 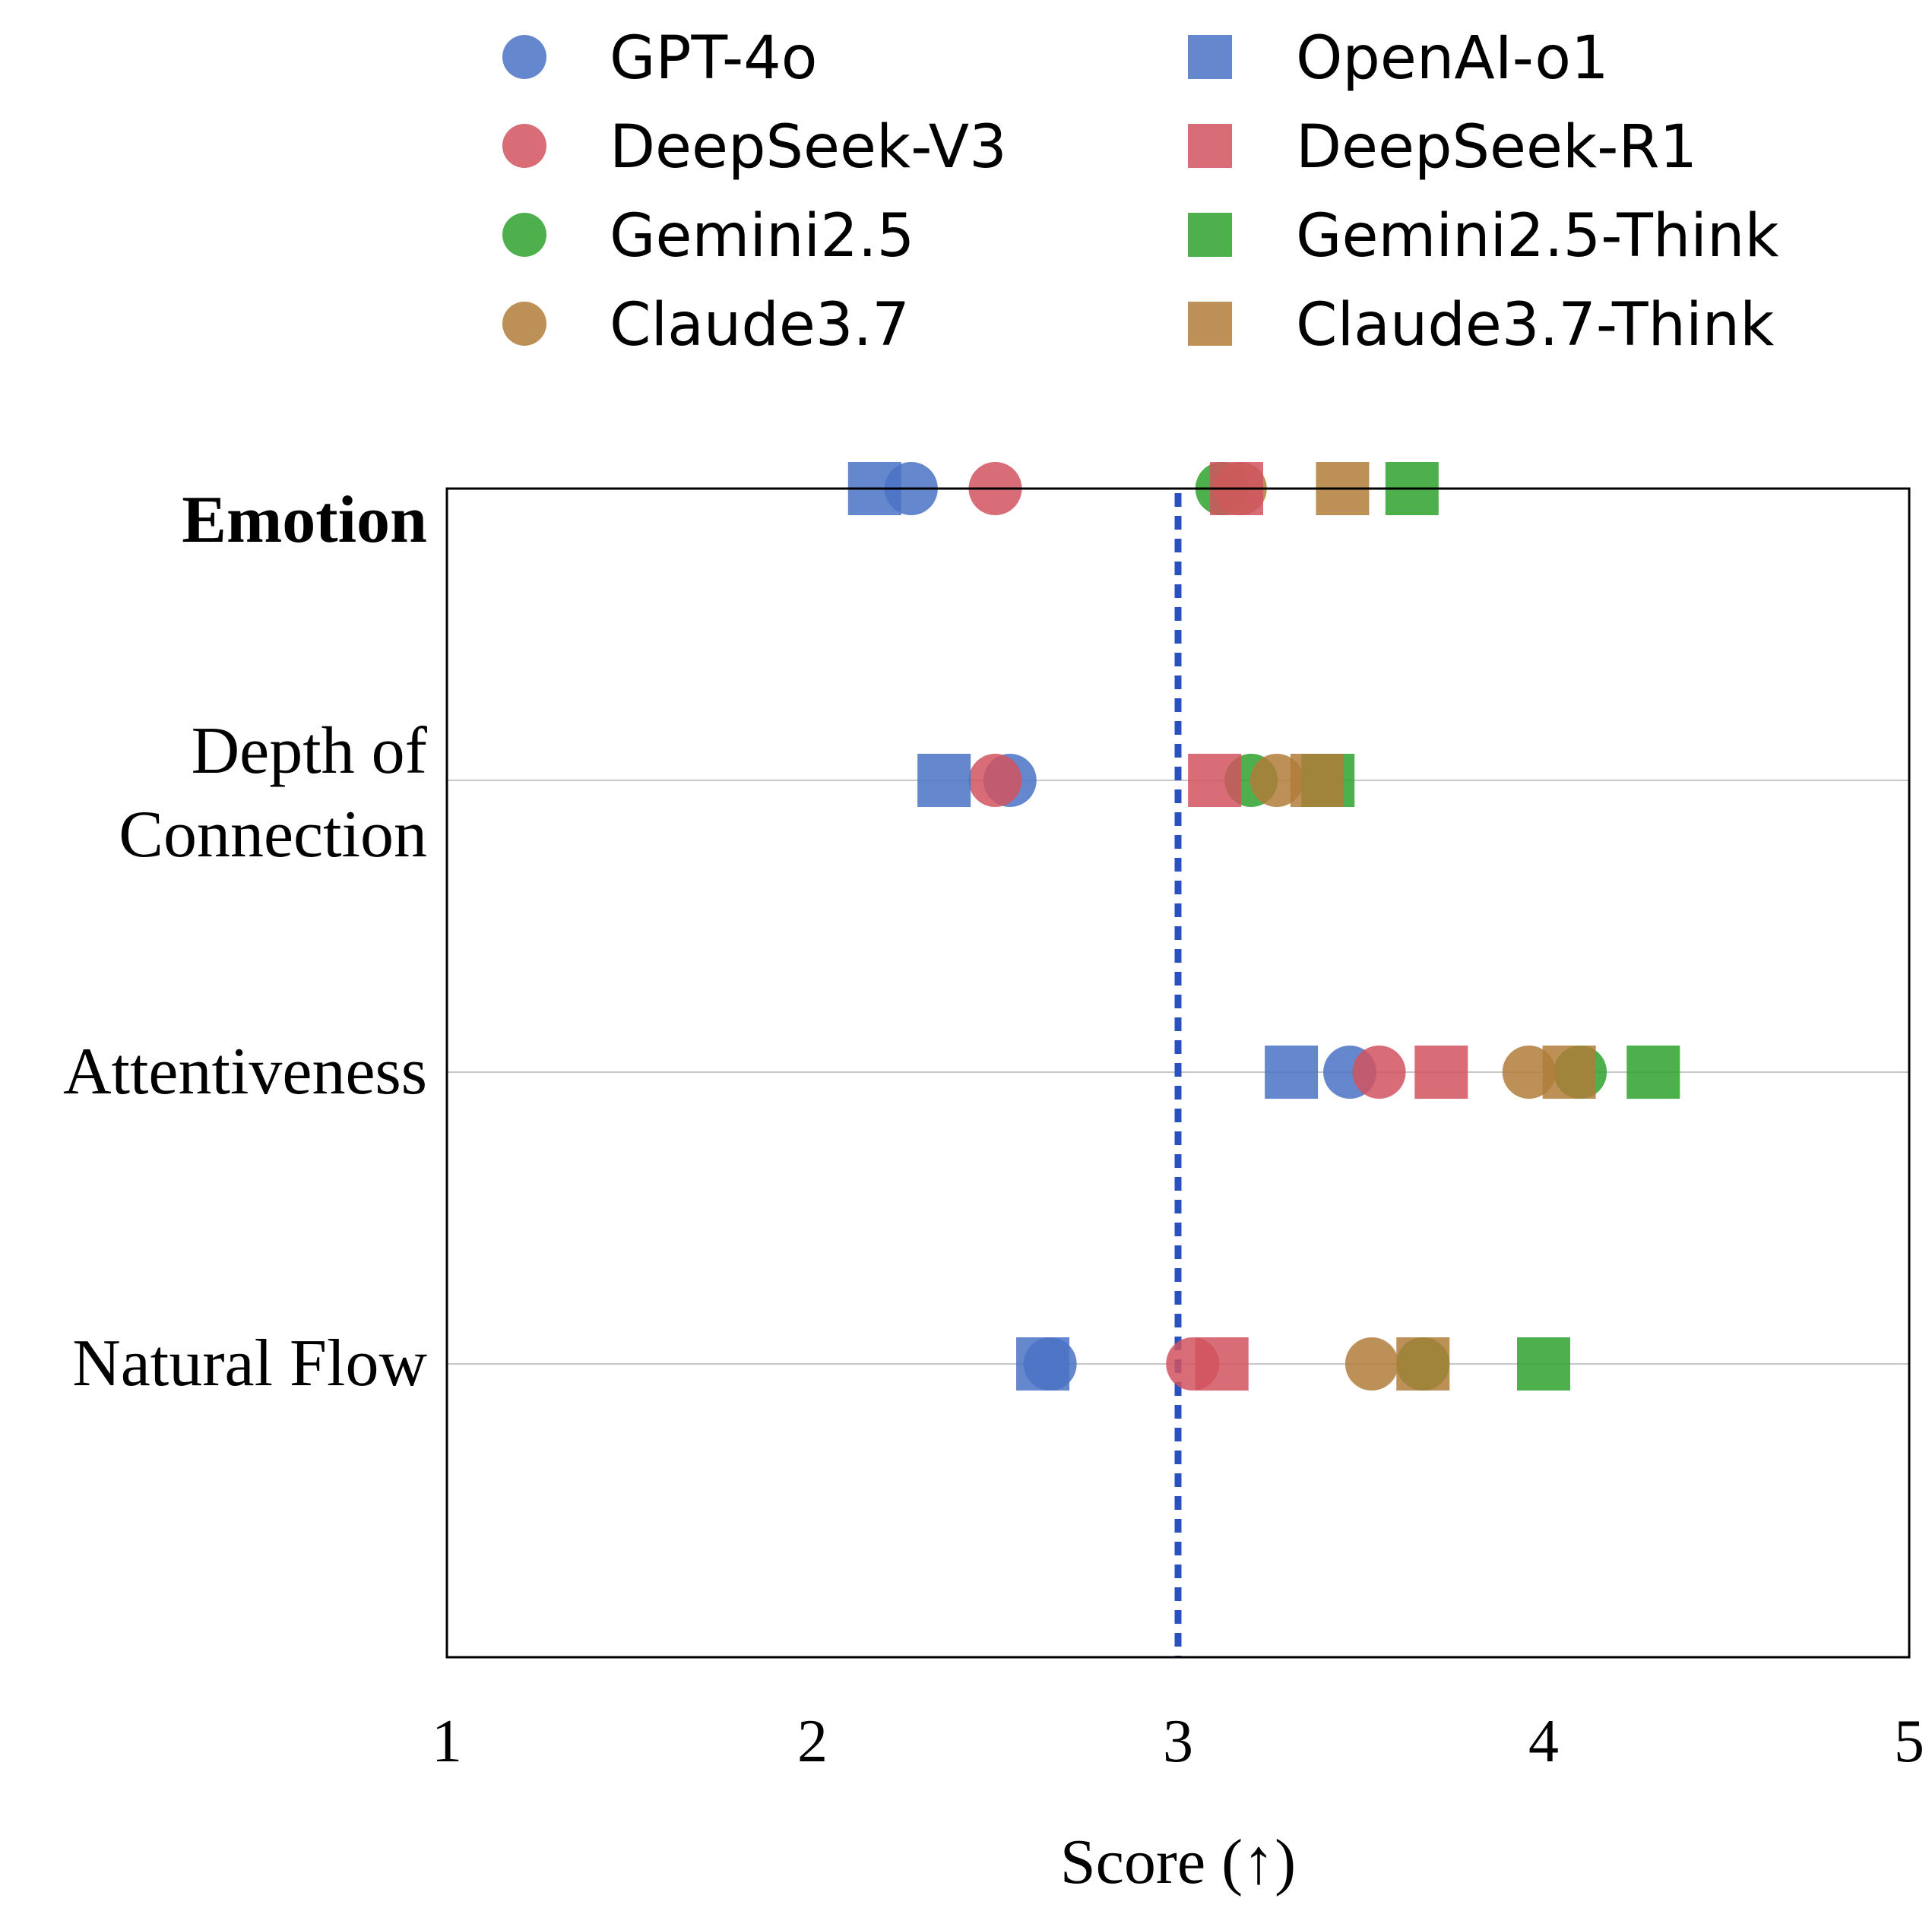 I want to click on claude3-7-think-point-depth-of-connection, so click(x=1317, y=780).